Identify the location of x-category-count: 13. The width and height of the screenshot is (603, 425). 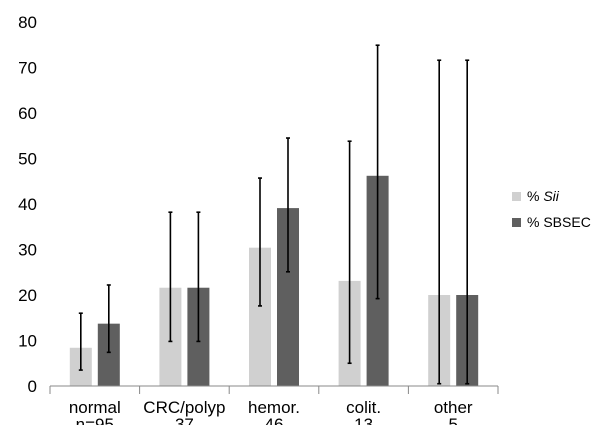
(363, 420).